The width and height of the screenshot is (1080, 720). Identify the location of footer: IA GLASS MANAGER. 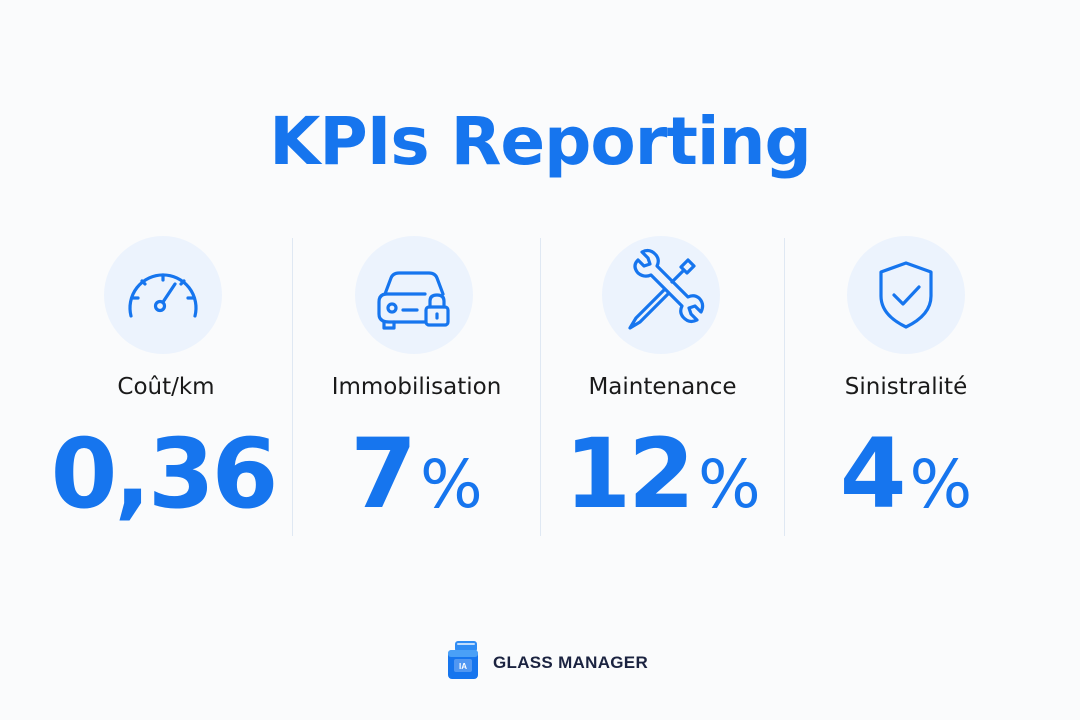
(540, 661).